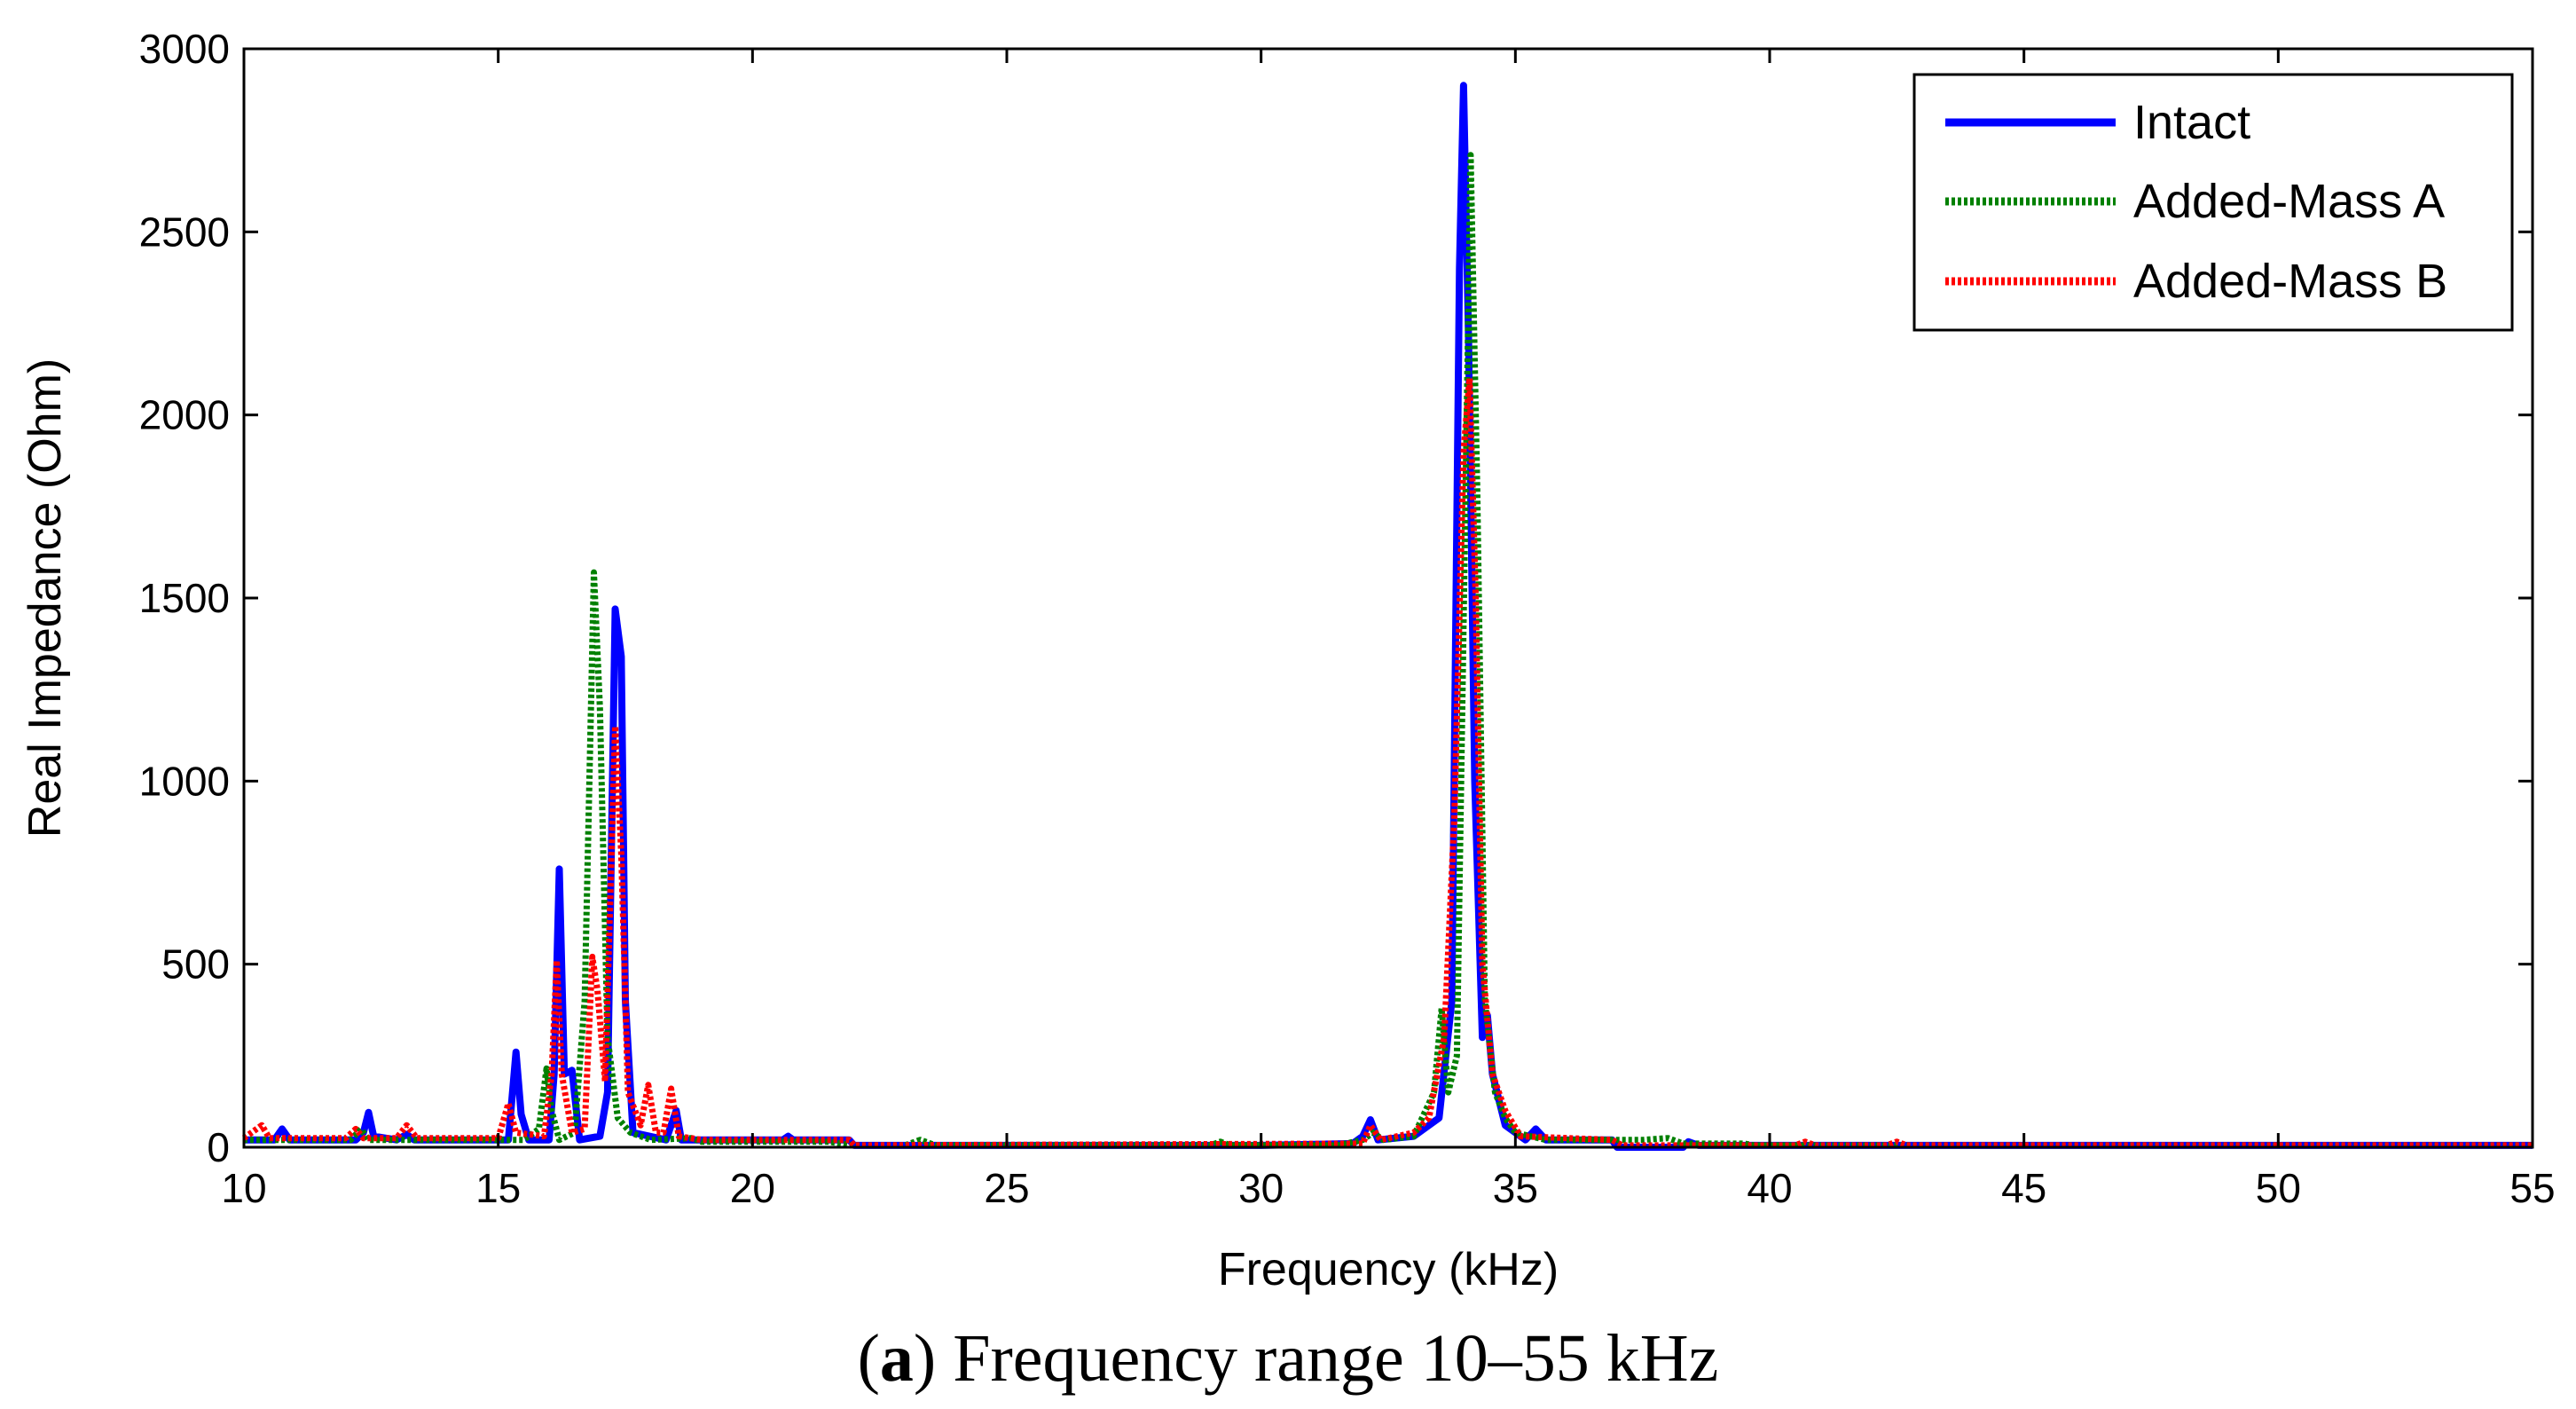  I want to click on caption-label: a, so click(896, 1358).